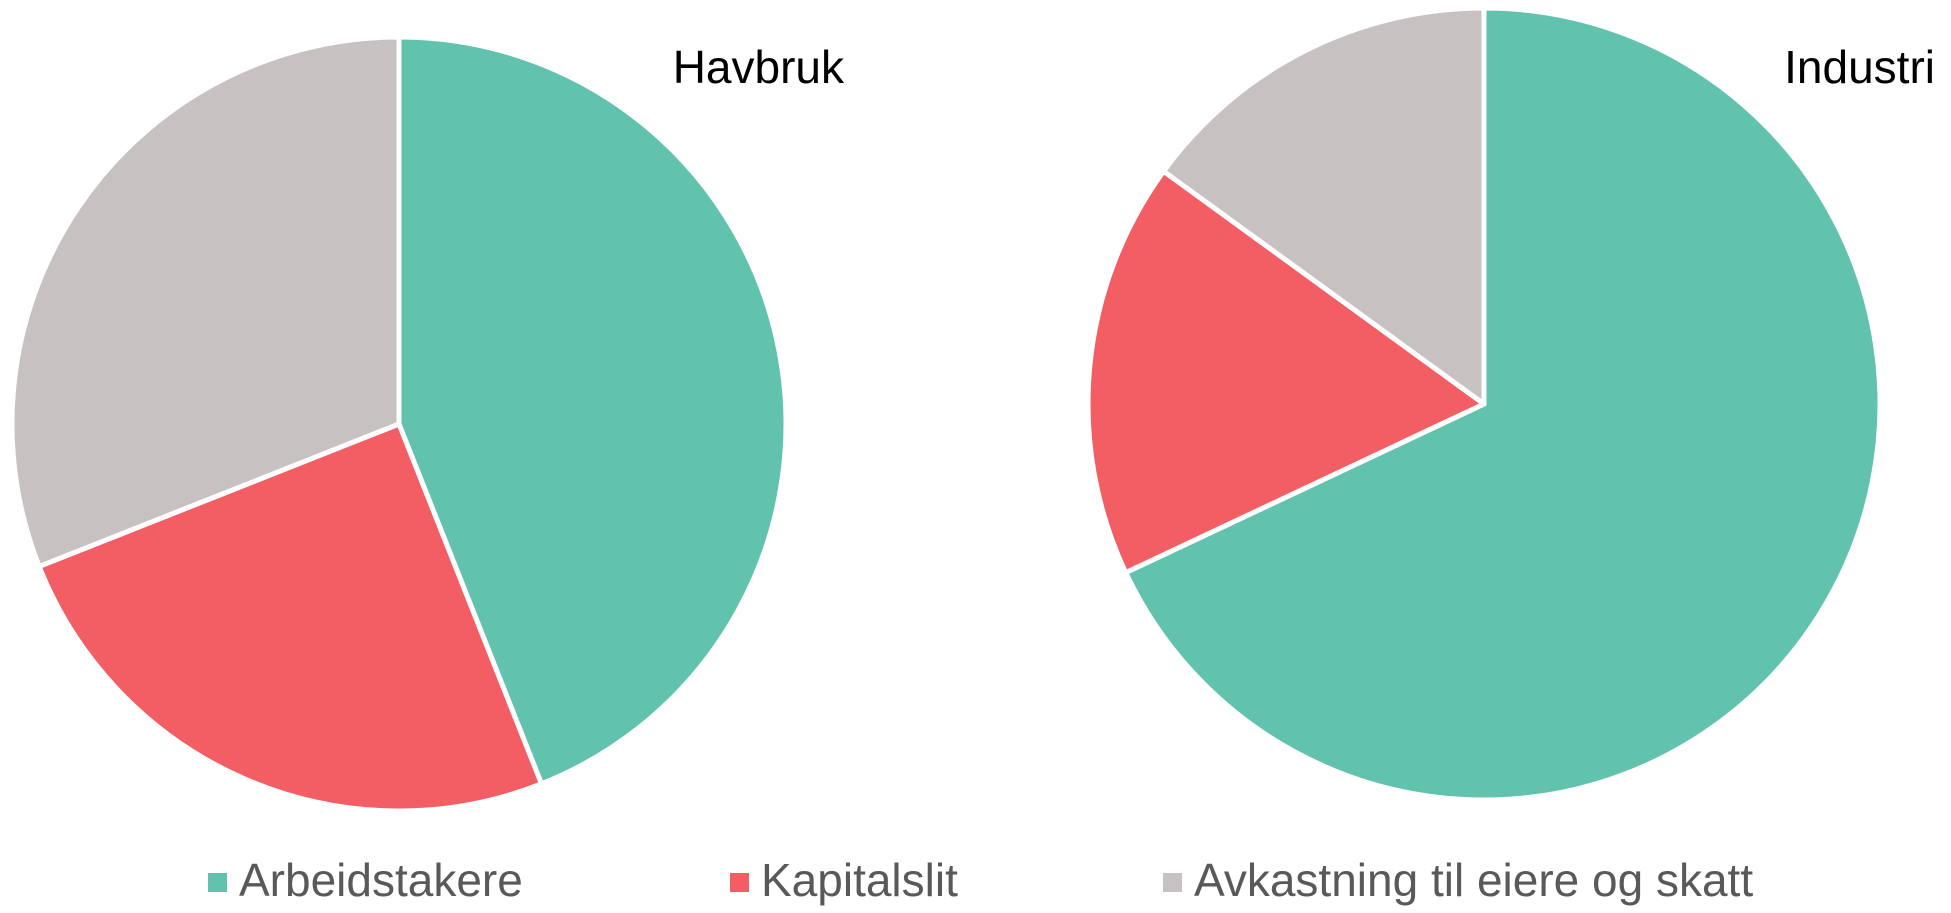 Image resolution: width=1951 pixels, height=913 pixels. I want to click on legend-label: Kapitalslit, so click(859, 880).